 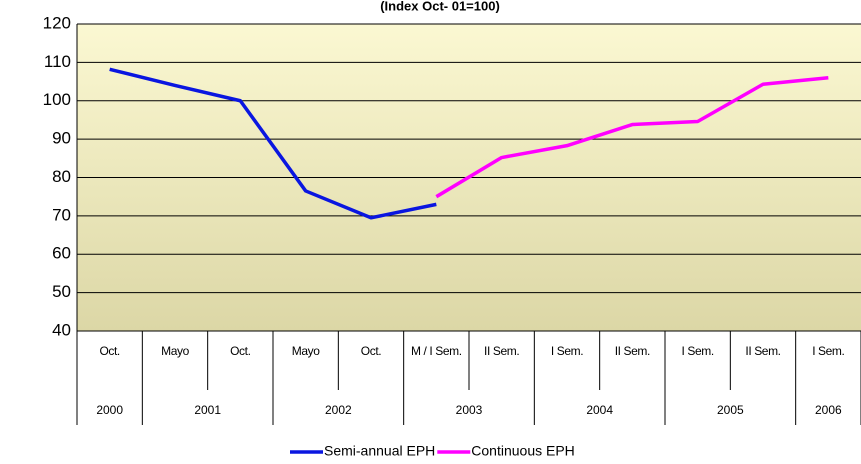 I want to click on y-tick-label: 60, so click(x=61, y=253).